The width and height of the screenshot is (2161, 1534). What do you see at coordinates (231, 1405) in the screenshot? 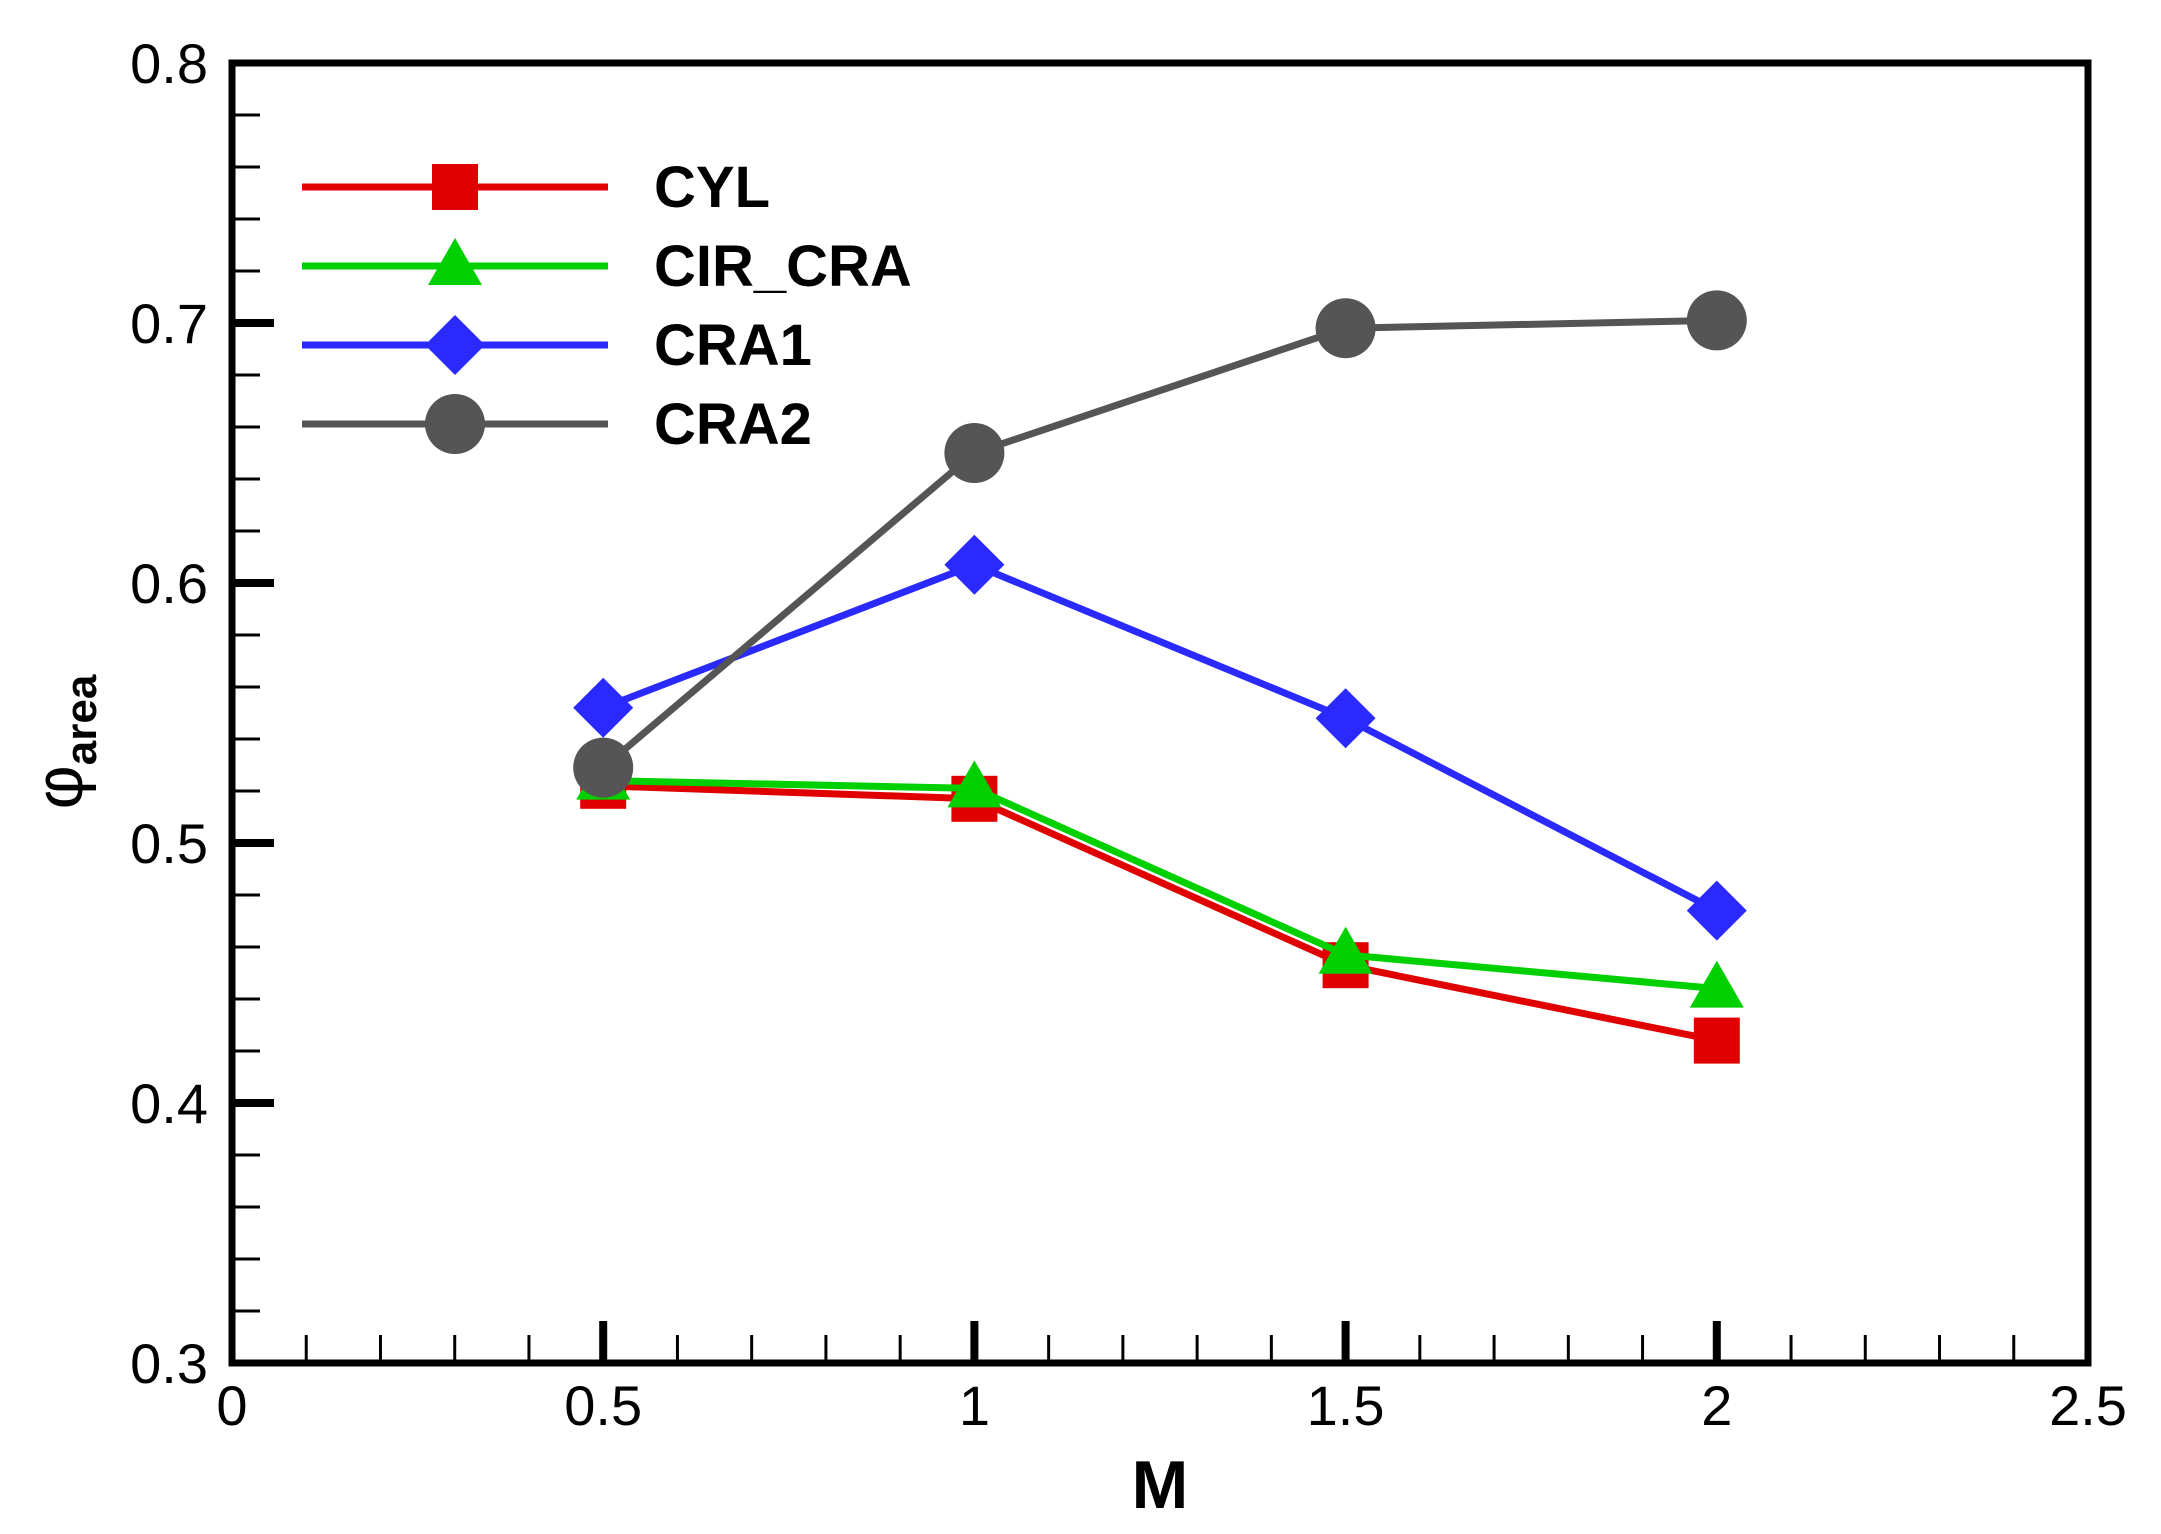
I see `x-tick-label: 0` at bounding box center [231, 1405].